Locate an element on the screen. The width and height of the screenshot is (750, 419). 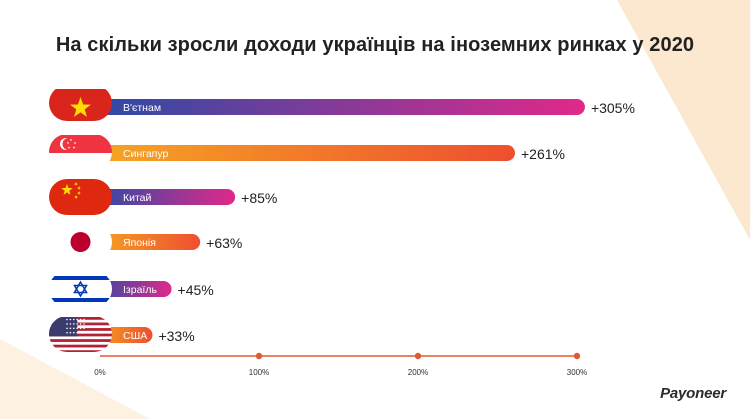
vietnam-flag-icon is located at coordinates (80, 105).